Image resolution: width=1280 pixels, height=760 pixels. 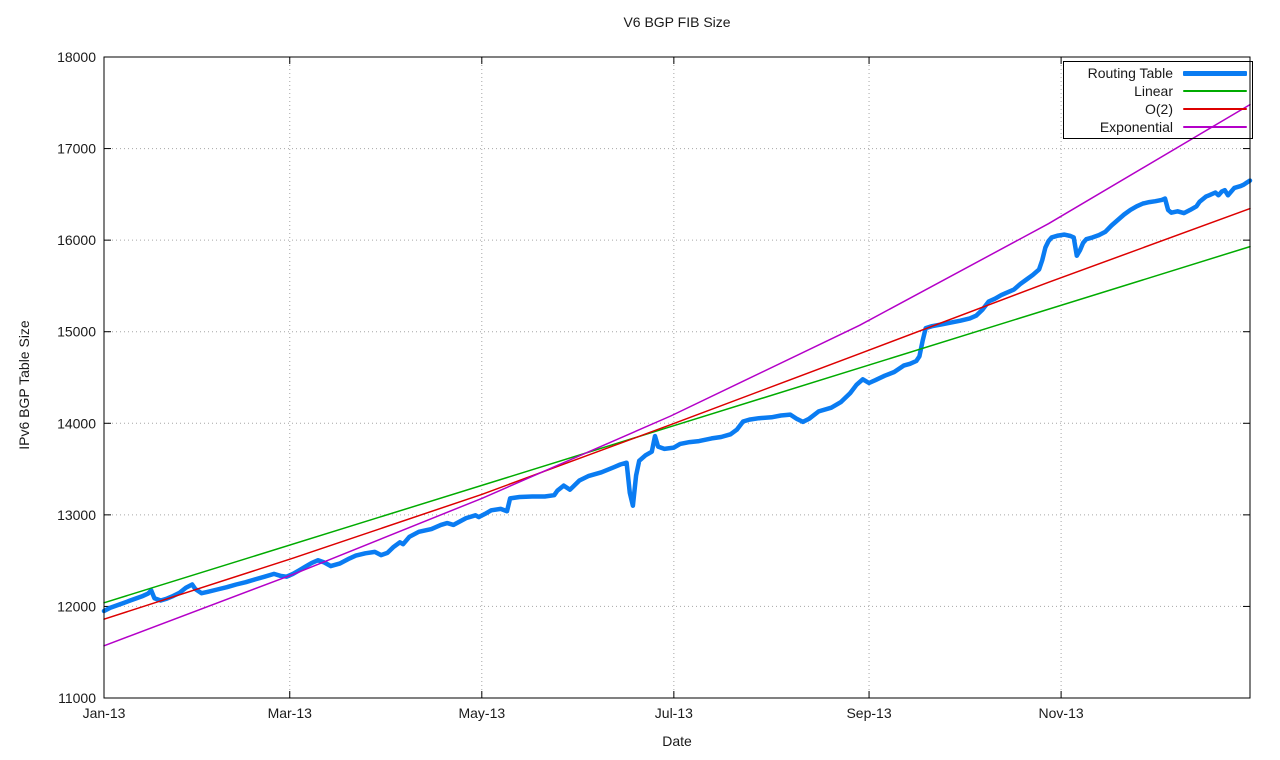 I want to click on y-tick-label: 16000, so click(x=76, y=240).